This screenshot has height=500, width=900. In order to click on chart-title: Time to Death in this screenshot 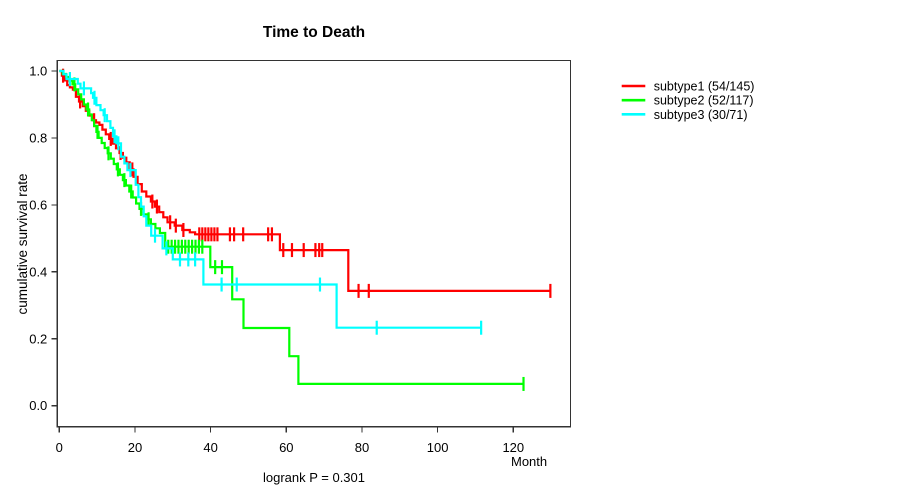, I will do `click(314, 32)`.